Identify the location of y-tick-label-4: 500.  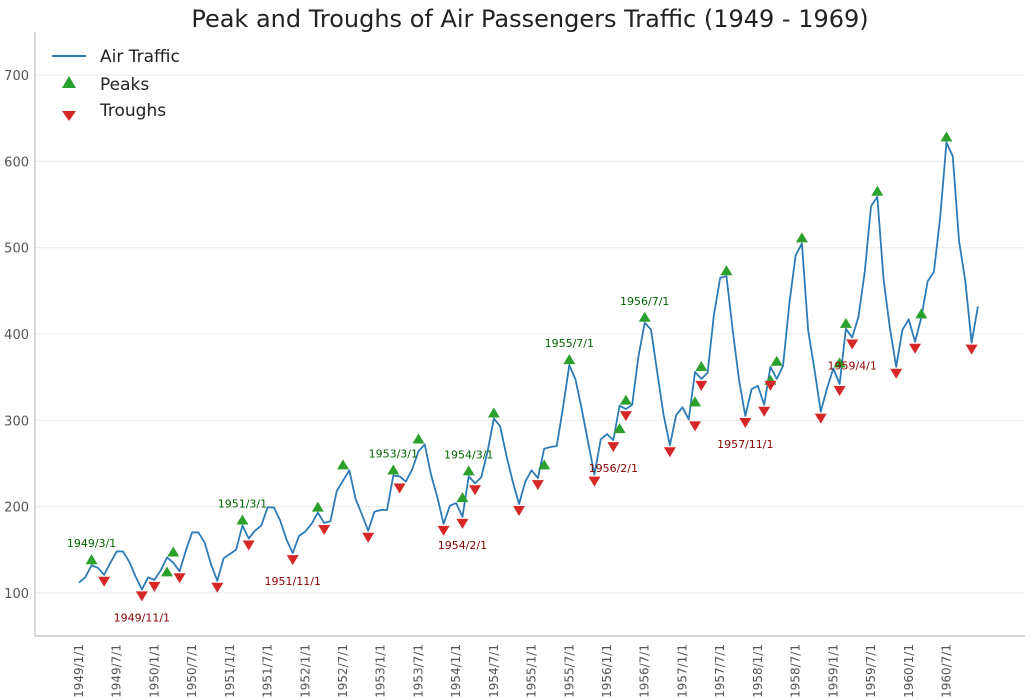
(16, 249).